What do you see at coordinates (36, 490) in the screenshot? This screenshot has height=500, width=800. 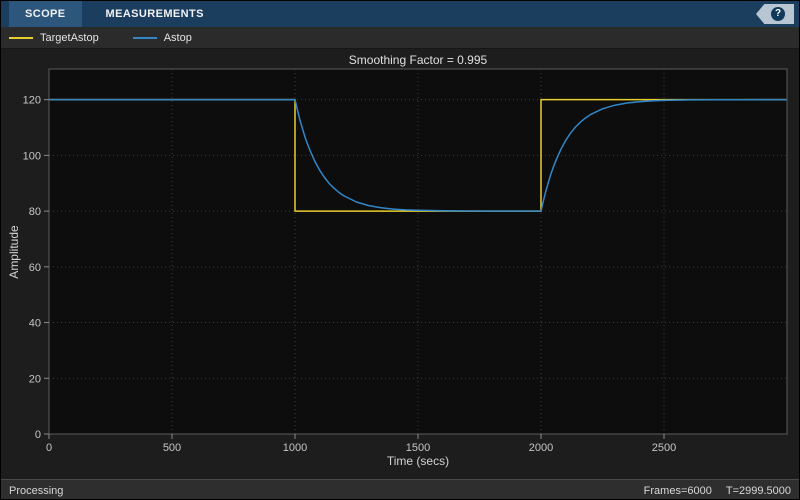 I see `status-processing: Processing` at bounding box center [36, 490].